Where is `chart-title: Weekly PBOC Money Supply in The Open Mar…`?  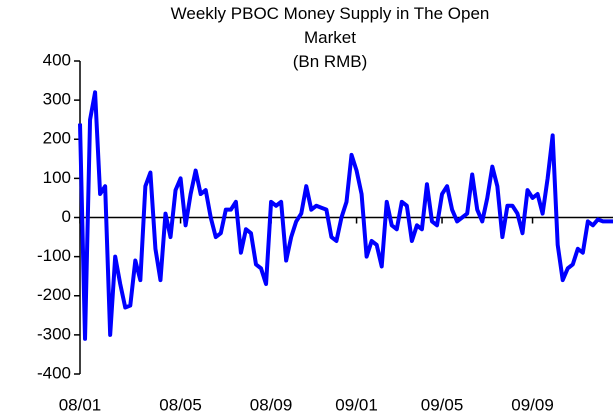
chart-title: Weekly PBOC Money Supply in The Open Mar… is located at coordinates (330, 25).